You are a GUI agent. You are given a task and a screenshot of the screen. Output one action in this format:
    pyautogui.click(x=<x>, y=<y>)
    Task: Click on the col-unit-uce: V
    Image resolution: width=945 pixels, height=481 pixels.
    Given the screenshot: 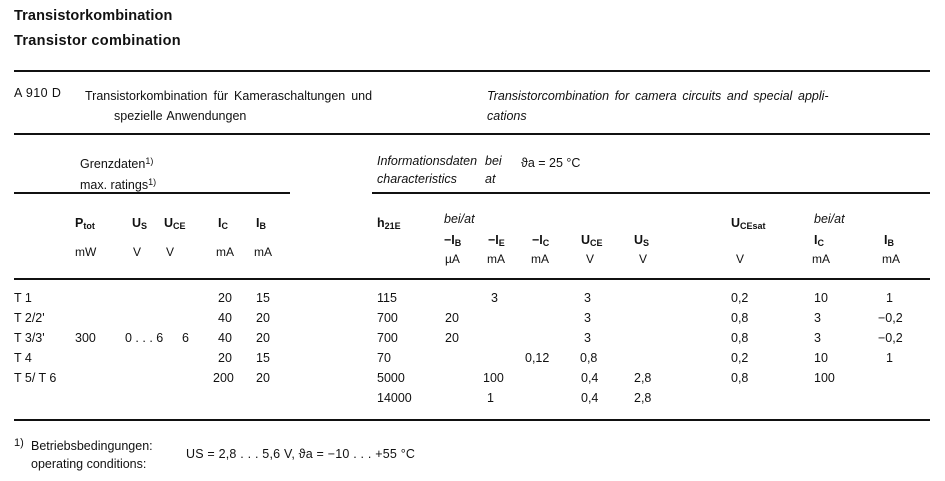 What is the action you would take?
    pyautogui.click(x=170, y=252)
    